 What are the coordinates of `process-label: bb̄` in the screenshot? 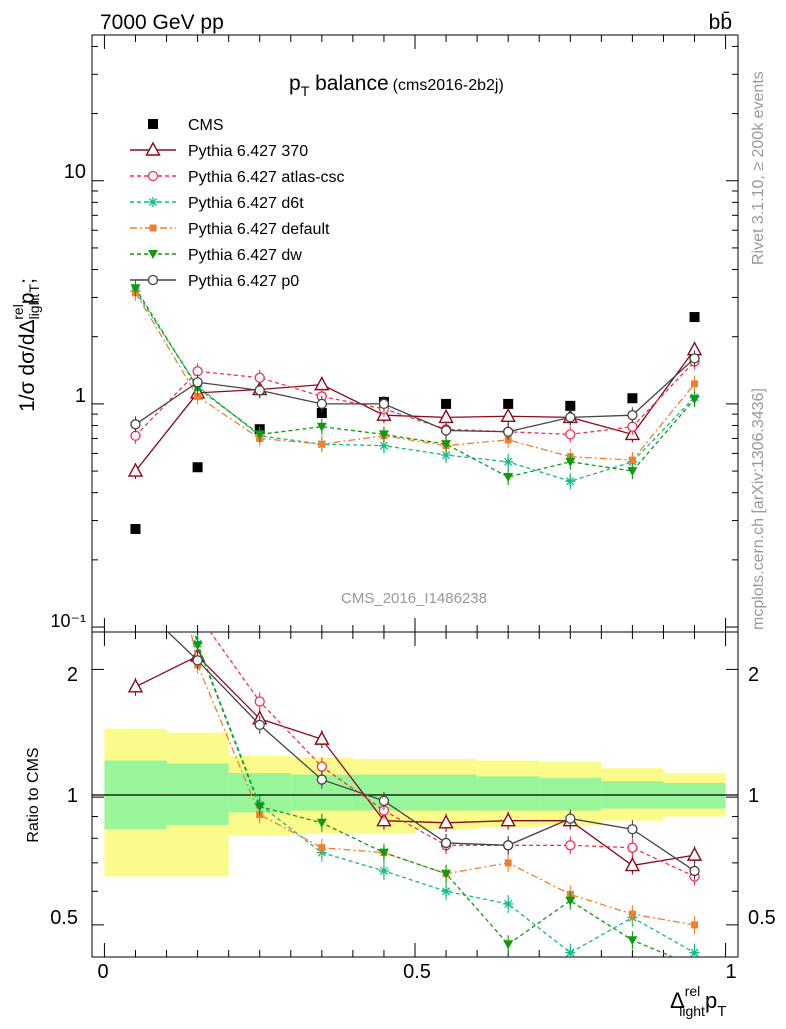 It's located at (720, 22).